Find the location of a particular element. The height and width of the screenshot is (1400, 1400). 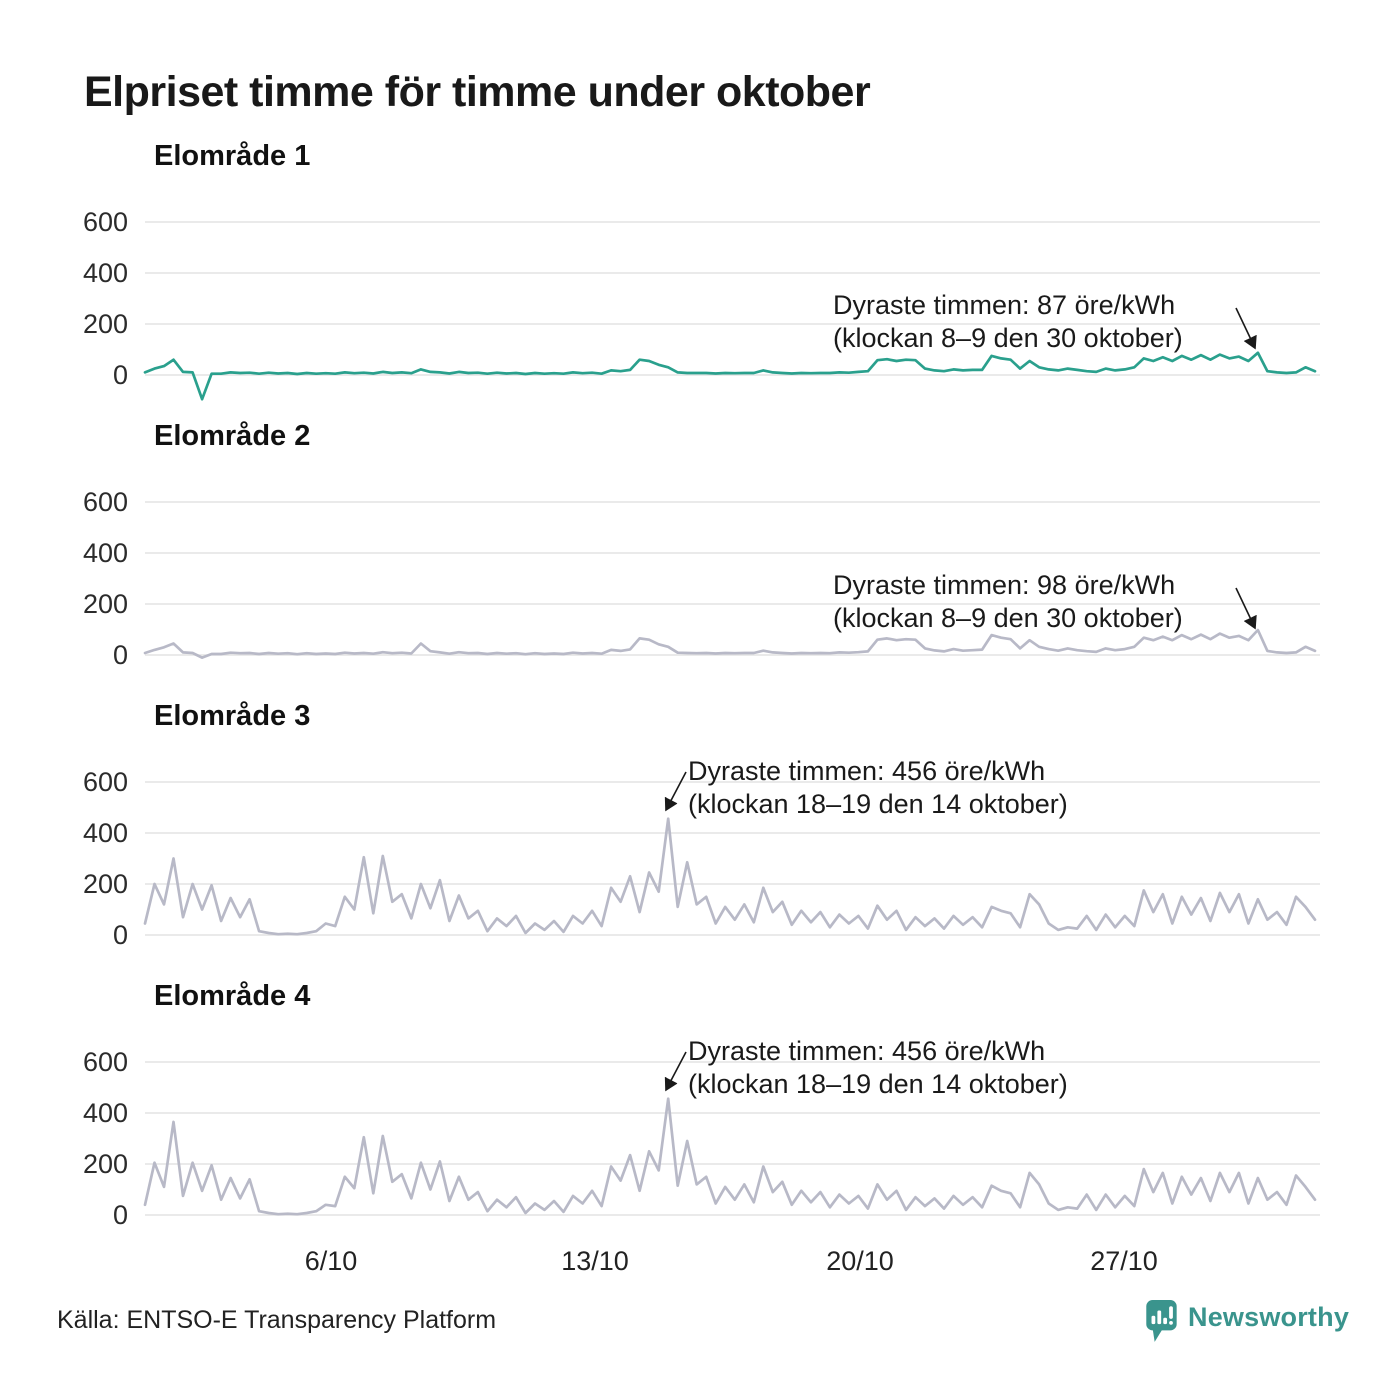

newsworthy-brand: Newsworthy is located at coordinates (1247, 1323).